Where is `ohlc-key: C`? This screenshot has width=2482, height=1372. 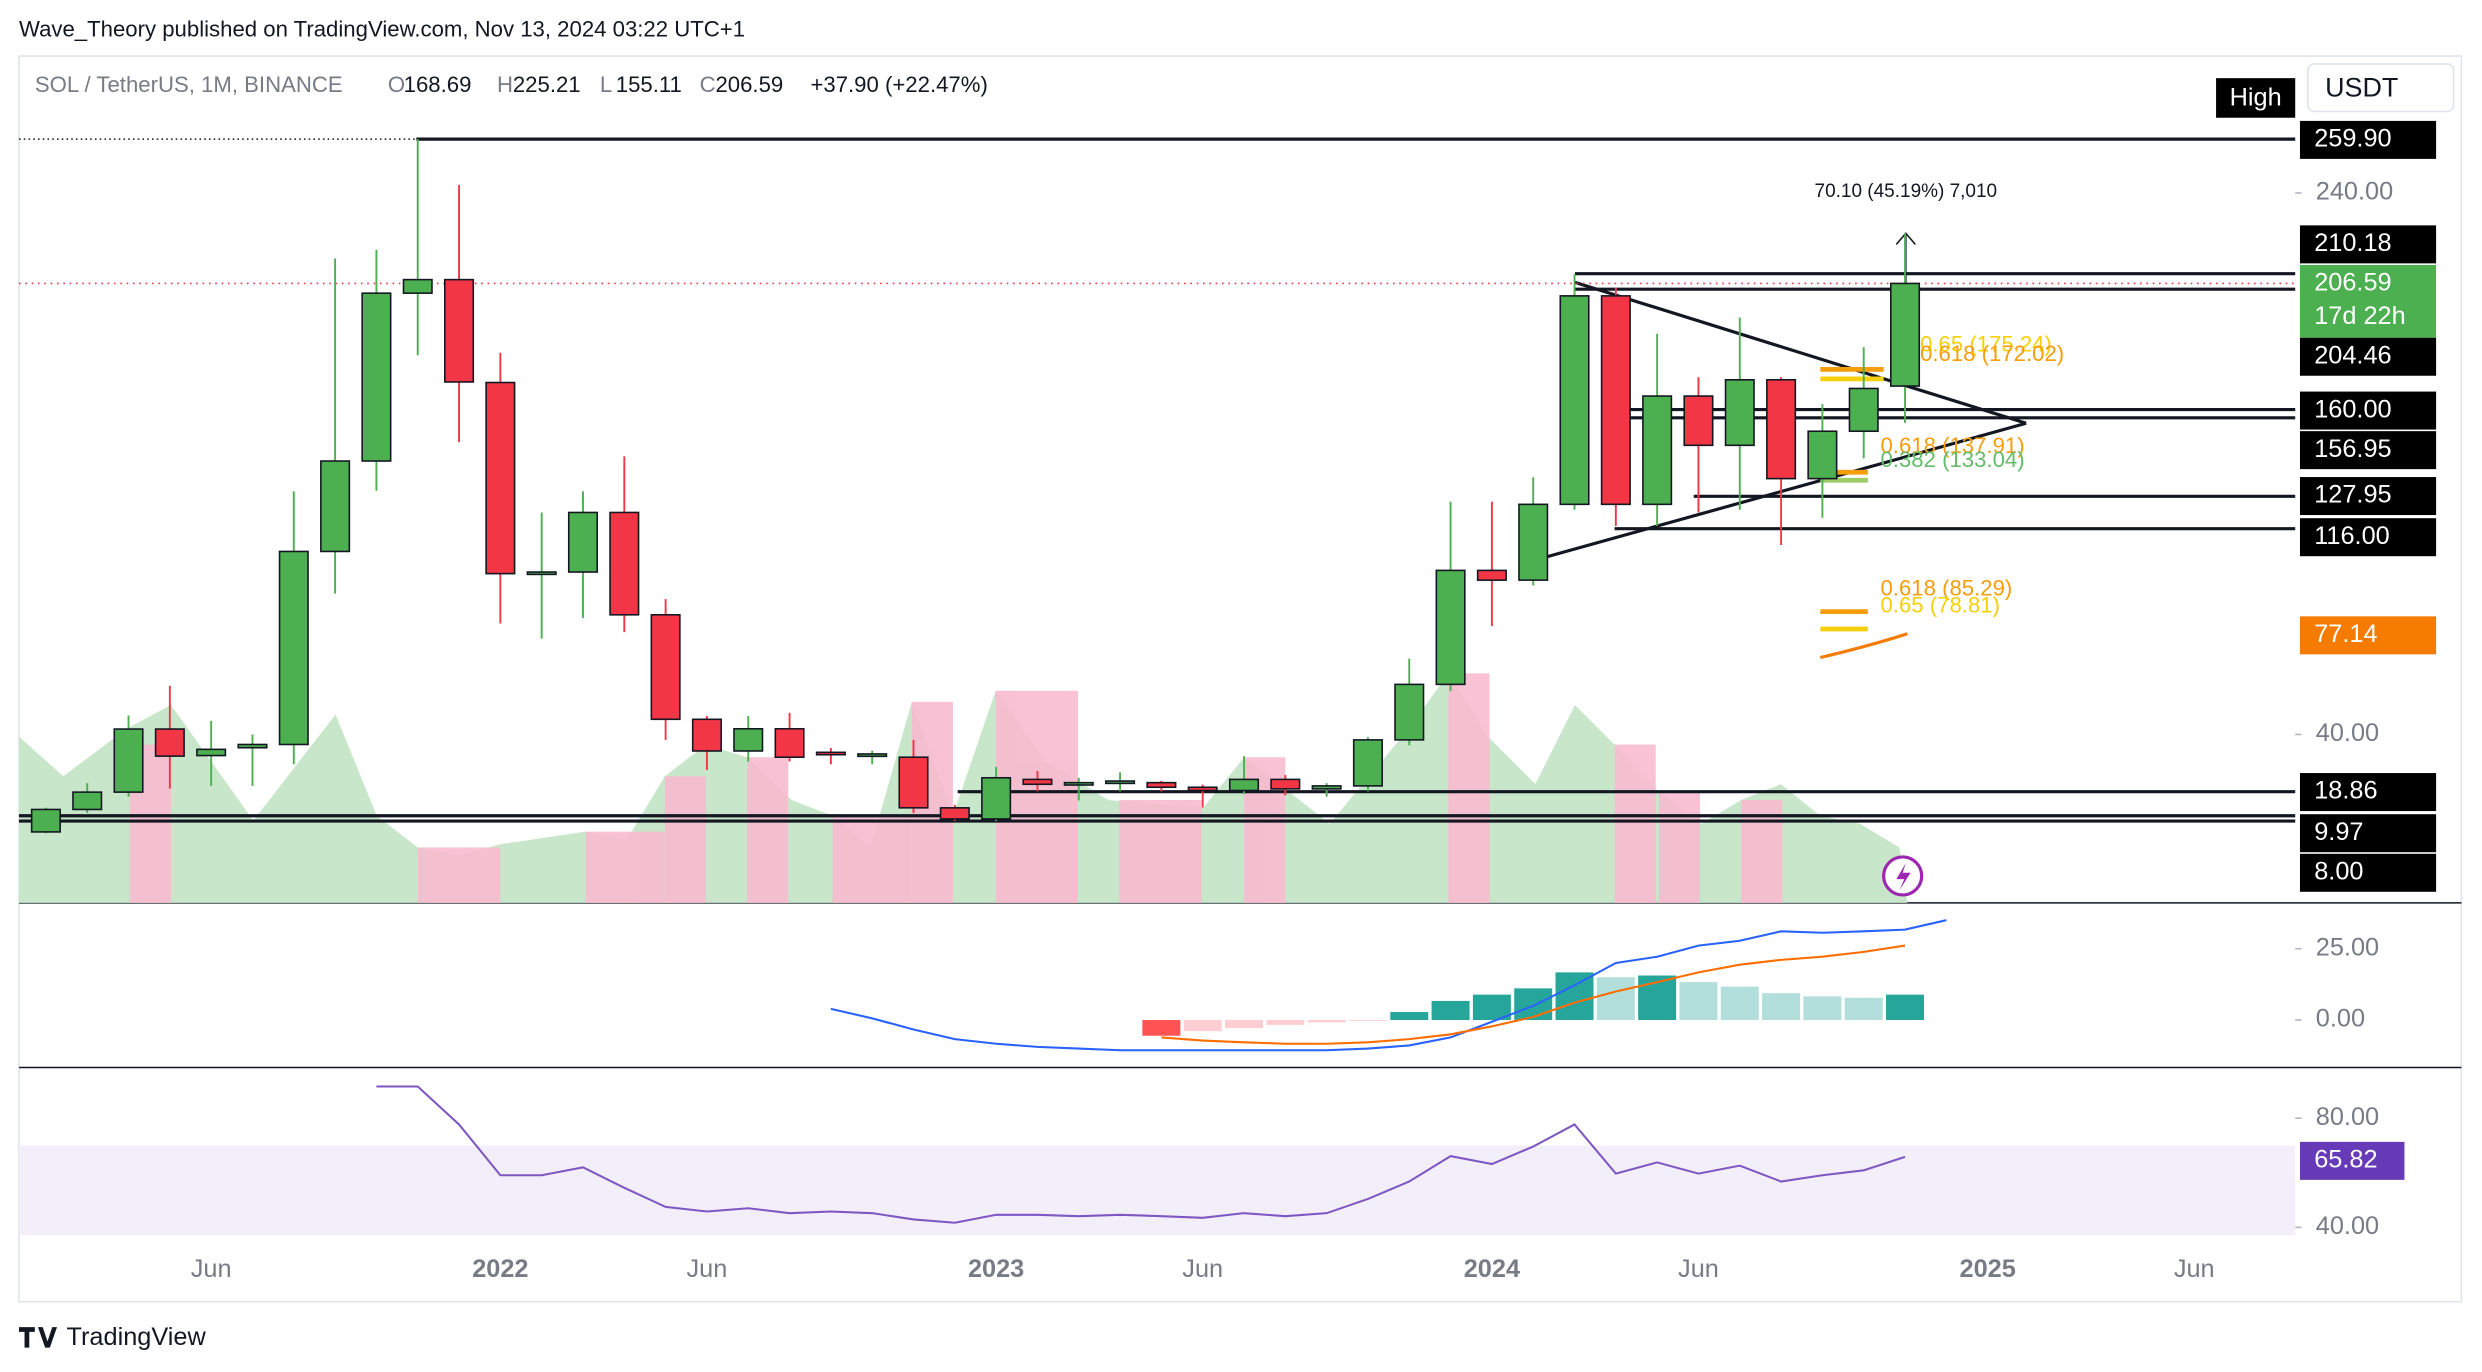 ohlc-key: C is located at coordinates (708, 84).